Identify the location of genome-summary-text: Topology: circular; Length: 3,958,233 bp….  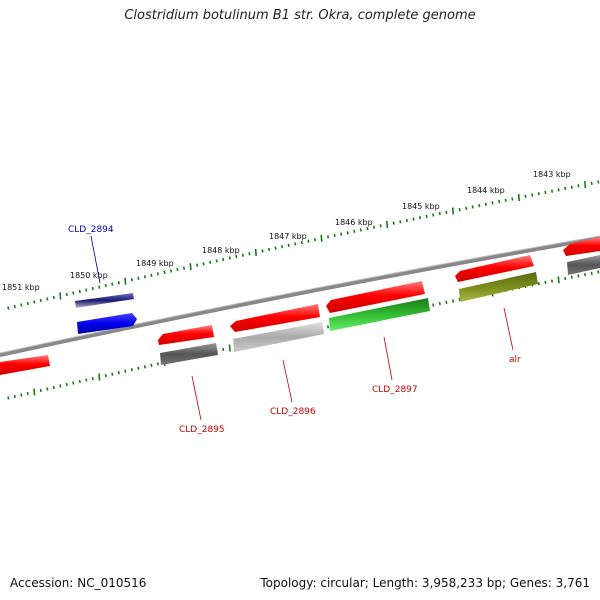
(425, 583).